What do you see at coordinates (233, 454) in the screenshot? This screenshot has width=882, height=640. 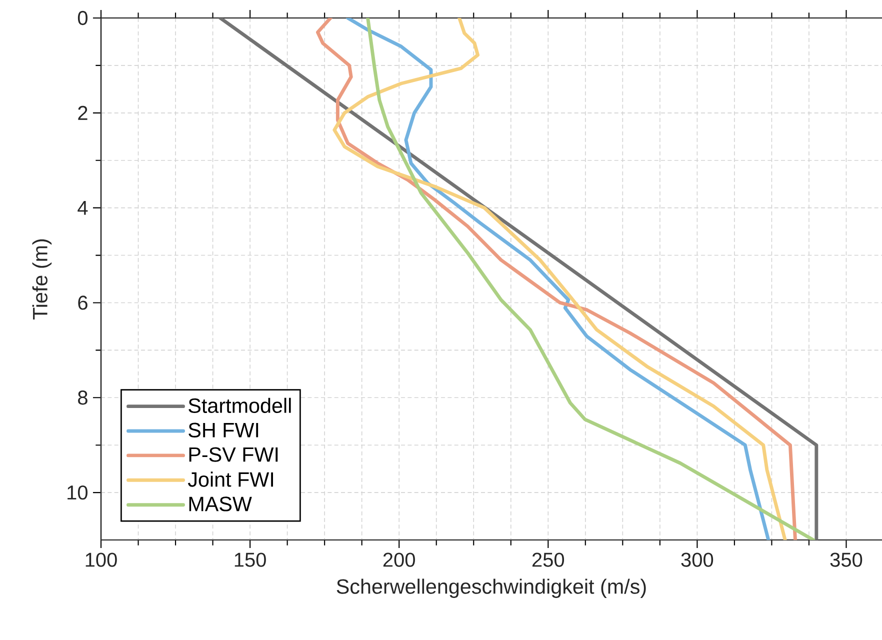 I see `legend-label: P-SV FWI` at bounding box center [233, 454].